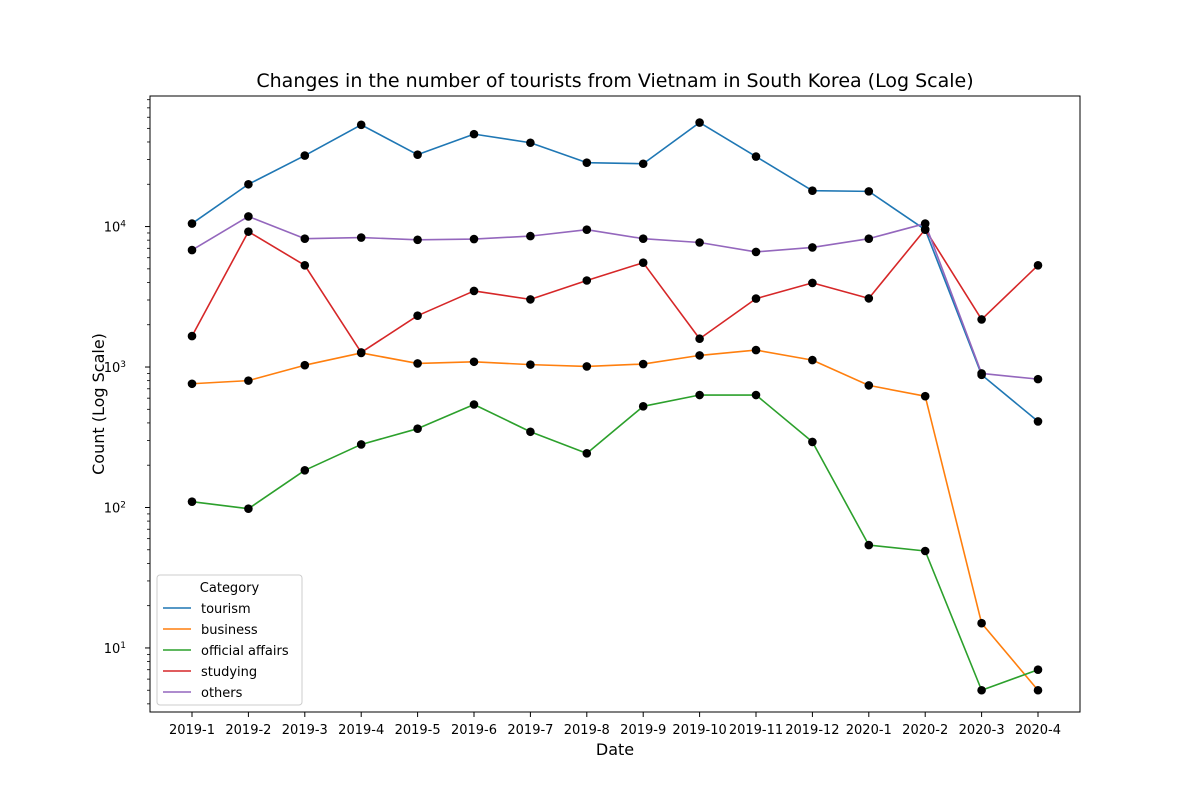 The height and width of the screenshot is (800, 1200). What do you see at coordinates (1038, 730) in the screenshot?
I see `x-tick-label: 2020-4` at bounding box center [1038, 730].